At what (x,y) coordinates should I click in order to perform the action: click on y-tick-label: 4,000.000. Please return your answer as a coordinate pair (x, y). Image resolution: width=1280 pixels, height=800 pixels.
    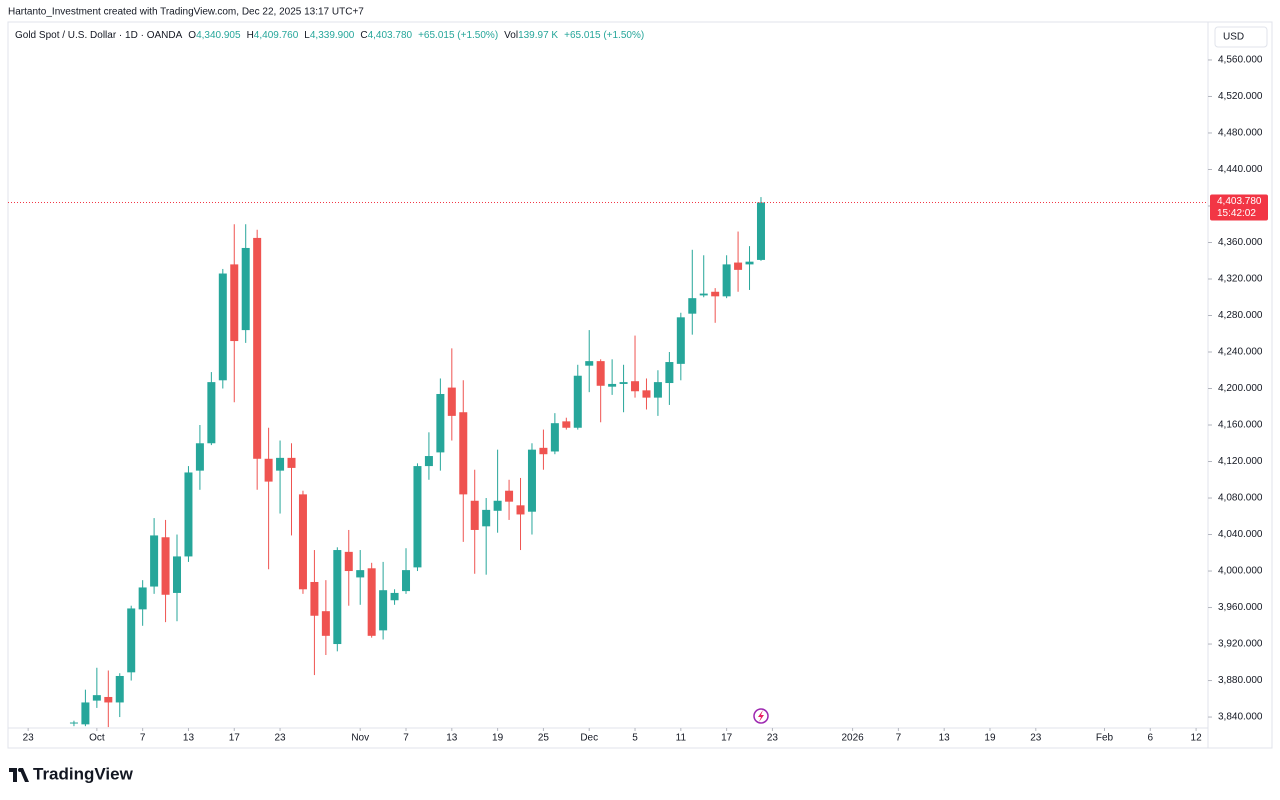
    Looking at the image, I should click on (1240, 571).